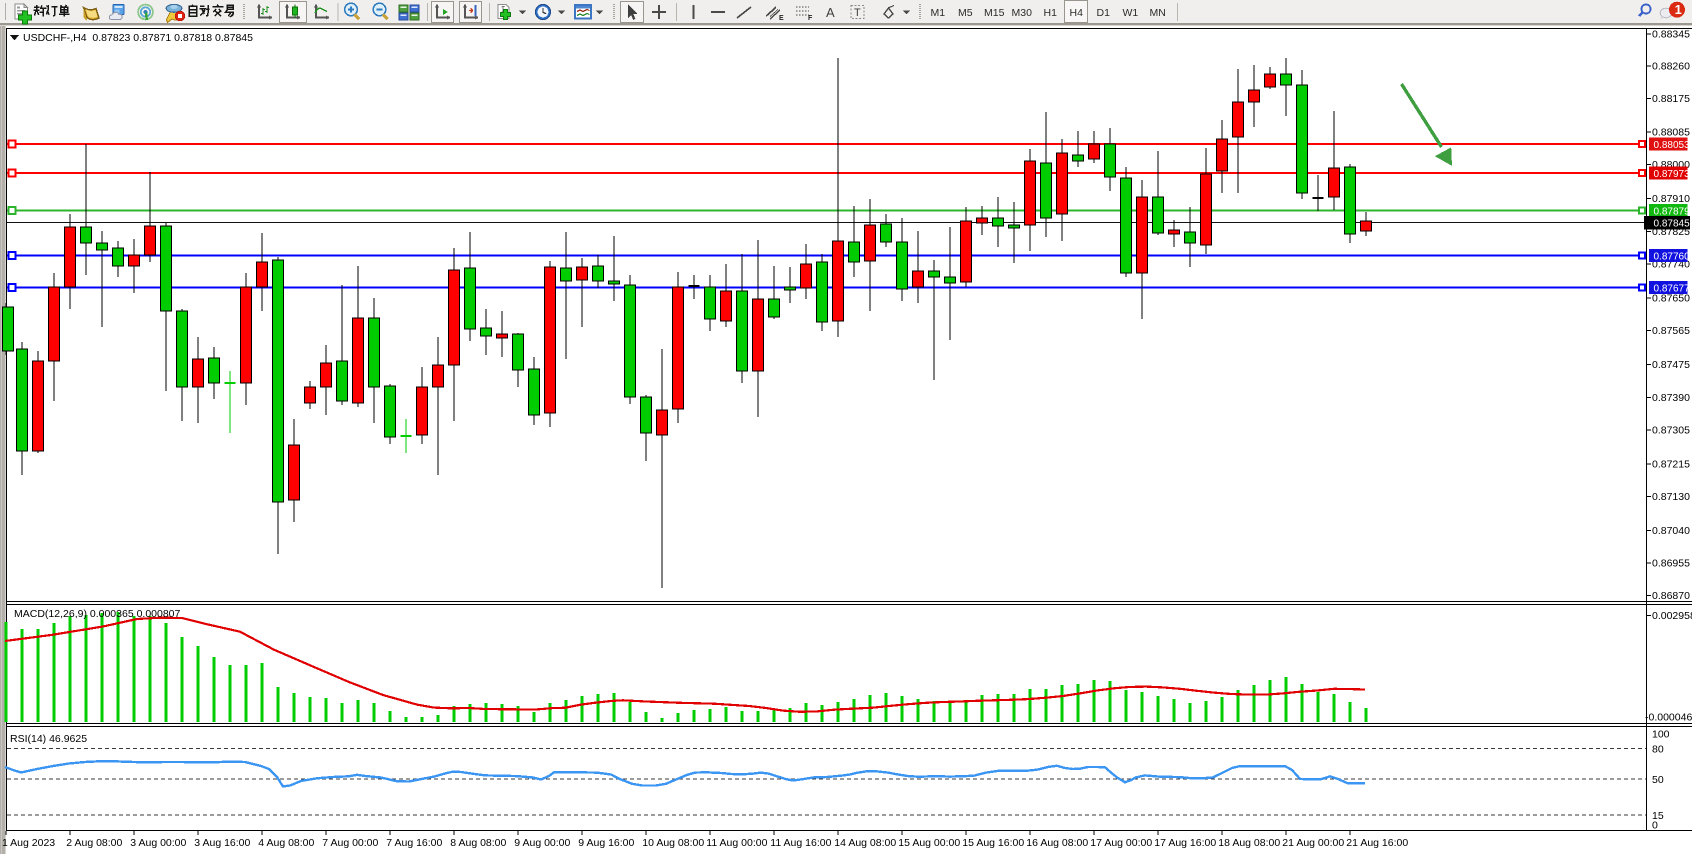 The height and width of the screenshot is (854, 1692). What do you see at coordinates (1671, 431) in the screenshot?
I see `svg-text: 0.87305` at bounding box center [1671, 431].